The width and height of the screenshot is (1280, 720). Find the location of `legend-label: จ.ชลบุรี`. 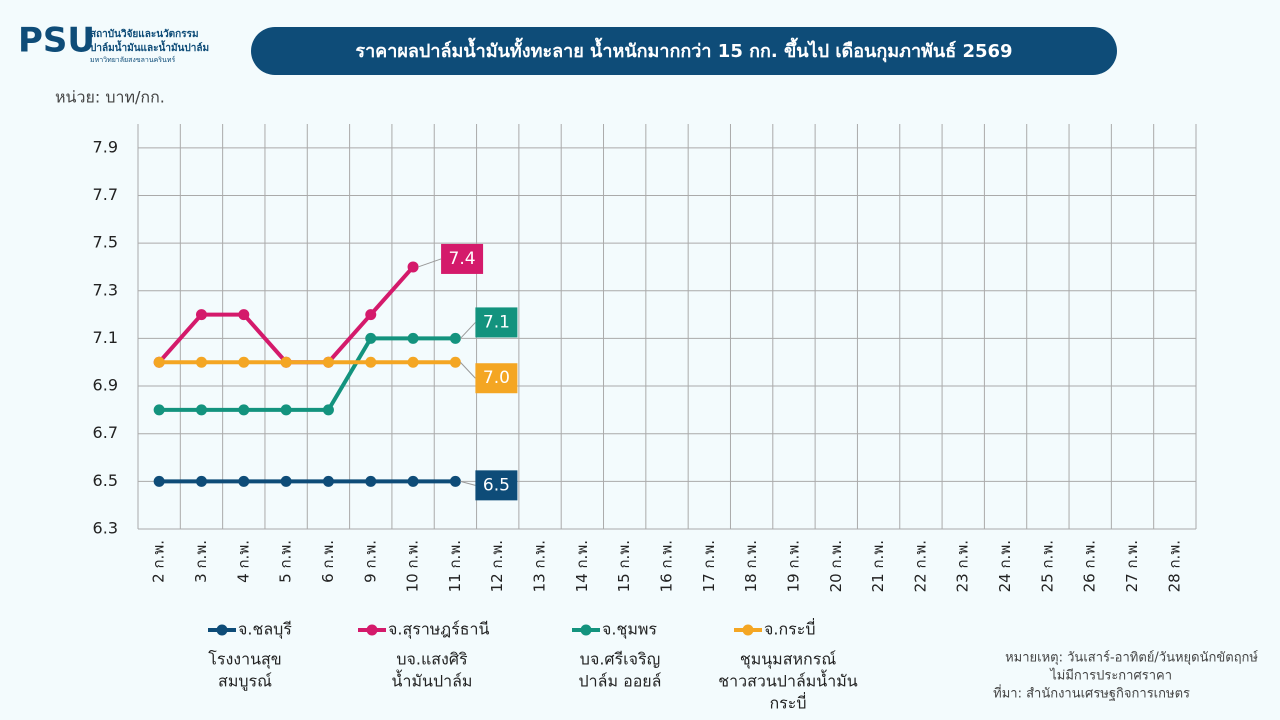

legend-label: จ.ชลบุรี is located at coordinates (265, 630).